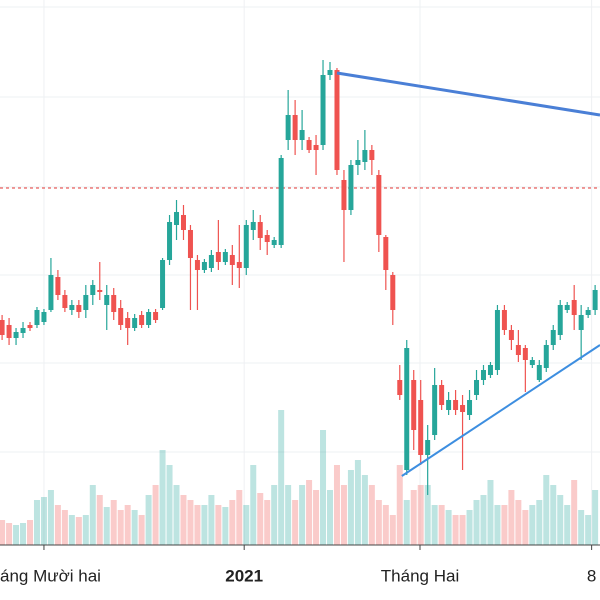 The image size is (600, 600). Describe the element at coordinates (244, 575) in the screenshot. I see `x-tick-label: 2021` at that location.